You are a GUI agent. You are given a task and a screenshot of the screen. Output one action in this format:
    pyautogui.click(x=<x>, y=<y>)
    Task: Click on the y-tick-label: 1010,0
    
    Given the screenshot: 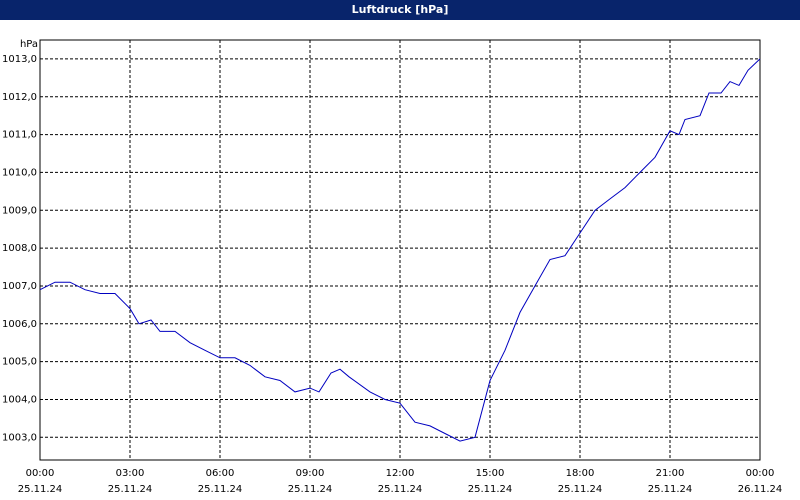 What is the action you would take?
    pyautogui.click(x=19, y=172)
    